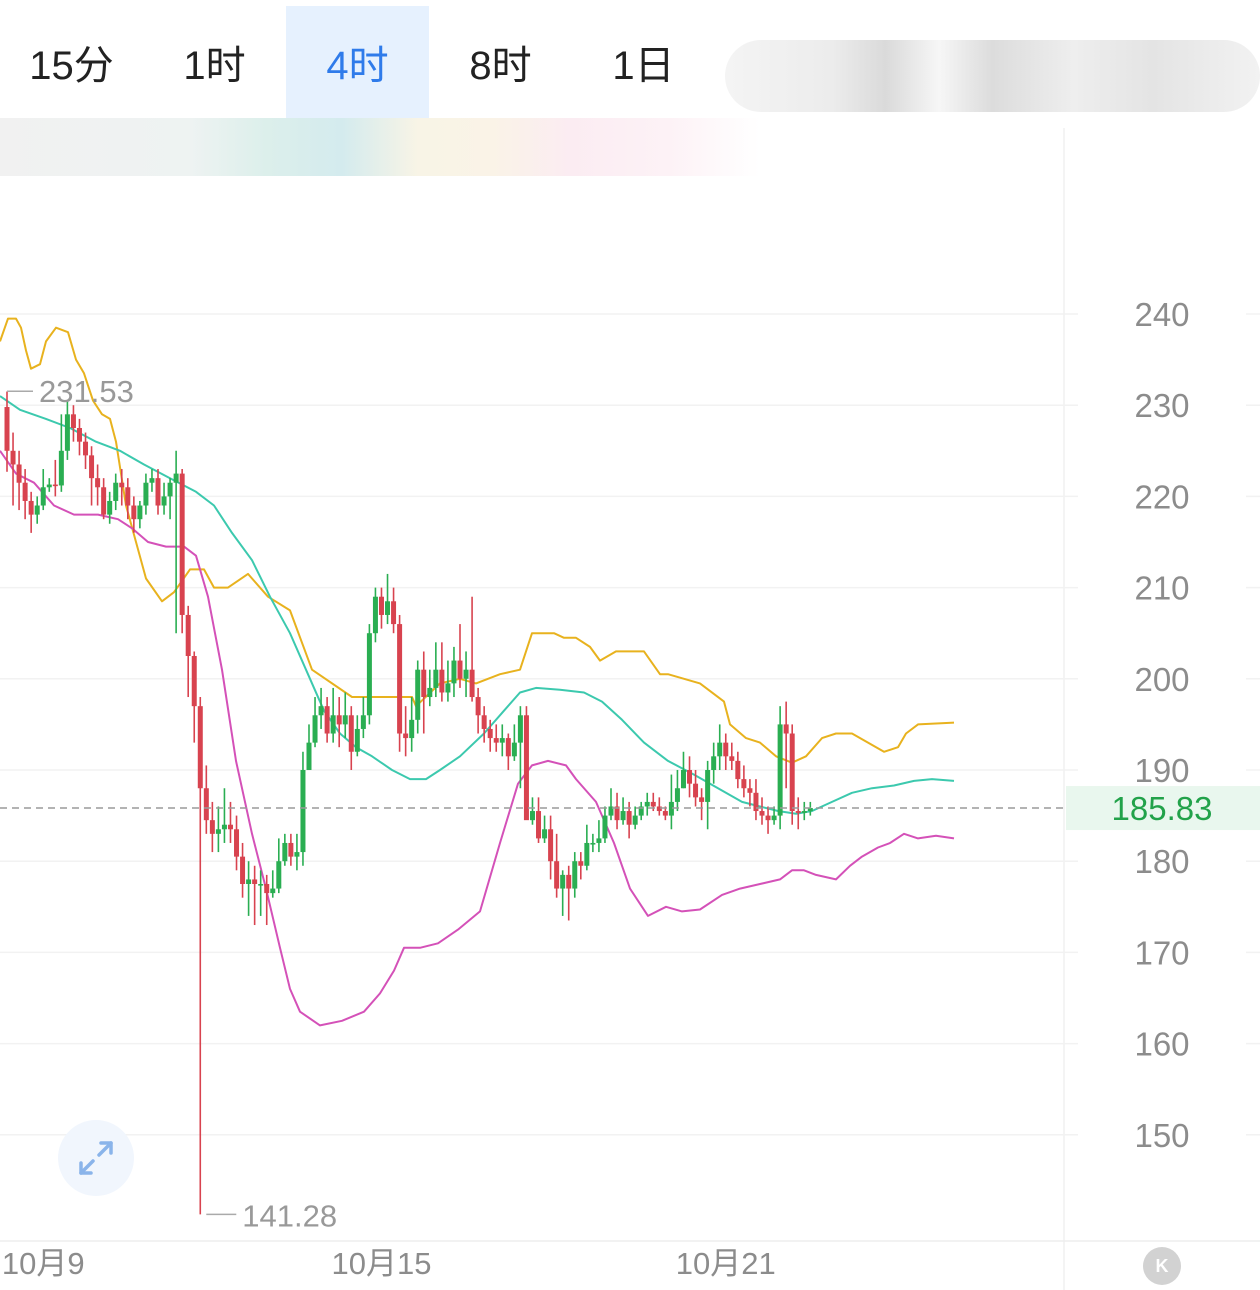 The height and width of the screenshot is (1290, 1260). I want to click on tab-4h: 4时, so click(357, 62).